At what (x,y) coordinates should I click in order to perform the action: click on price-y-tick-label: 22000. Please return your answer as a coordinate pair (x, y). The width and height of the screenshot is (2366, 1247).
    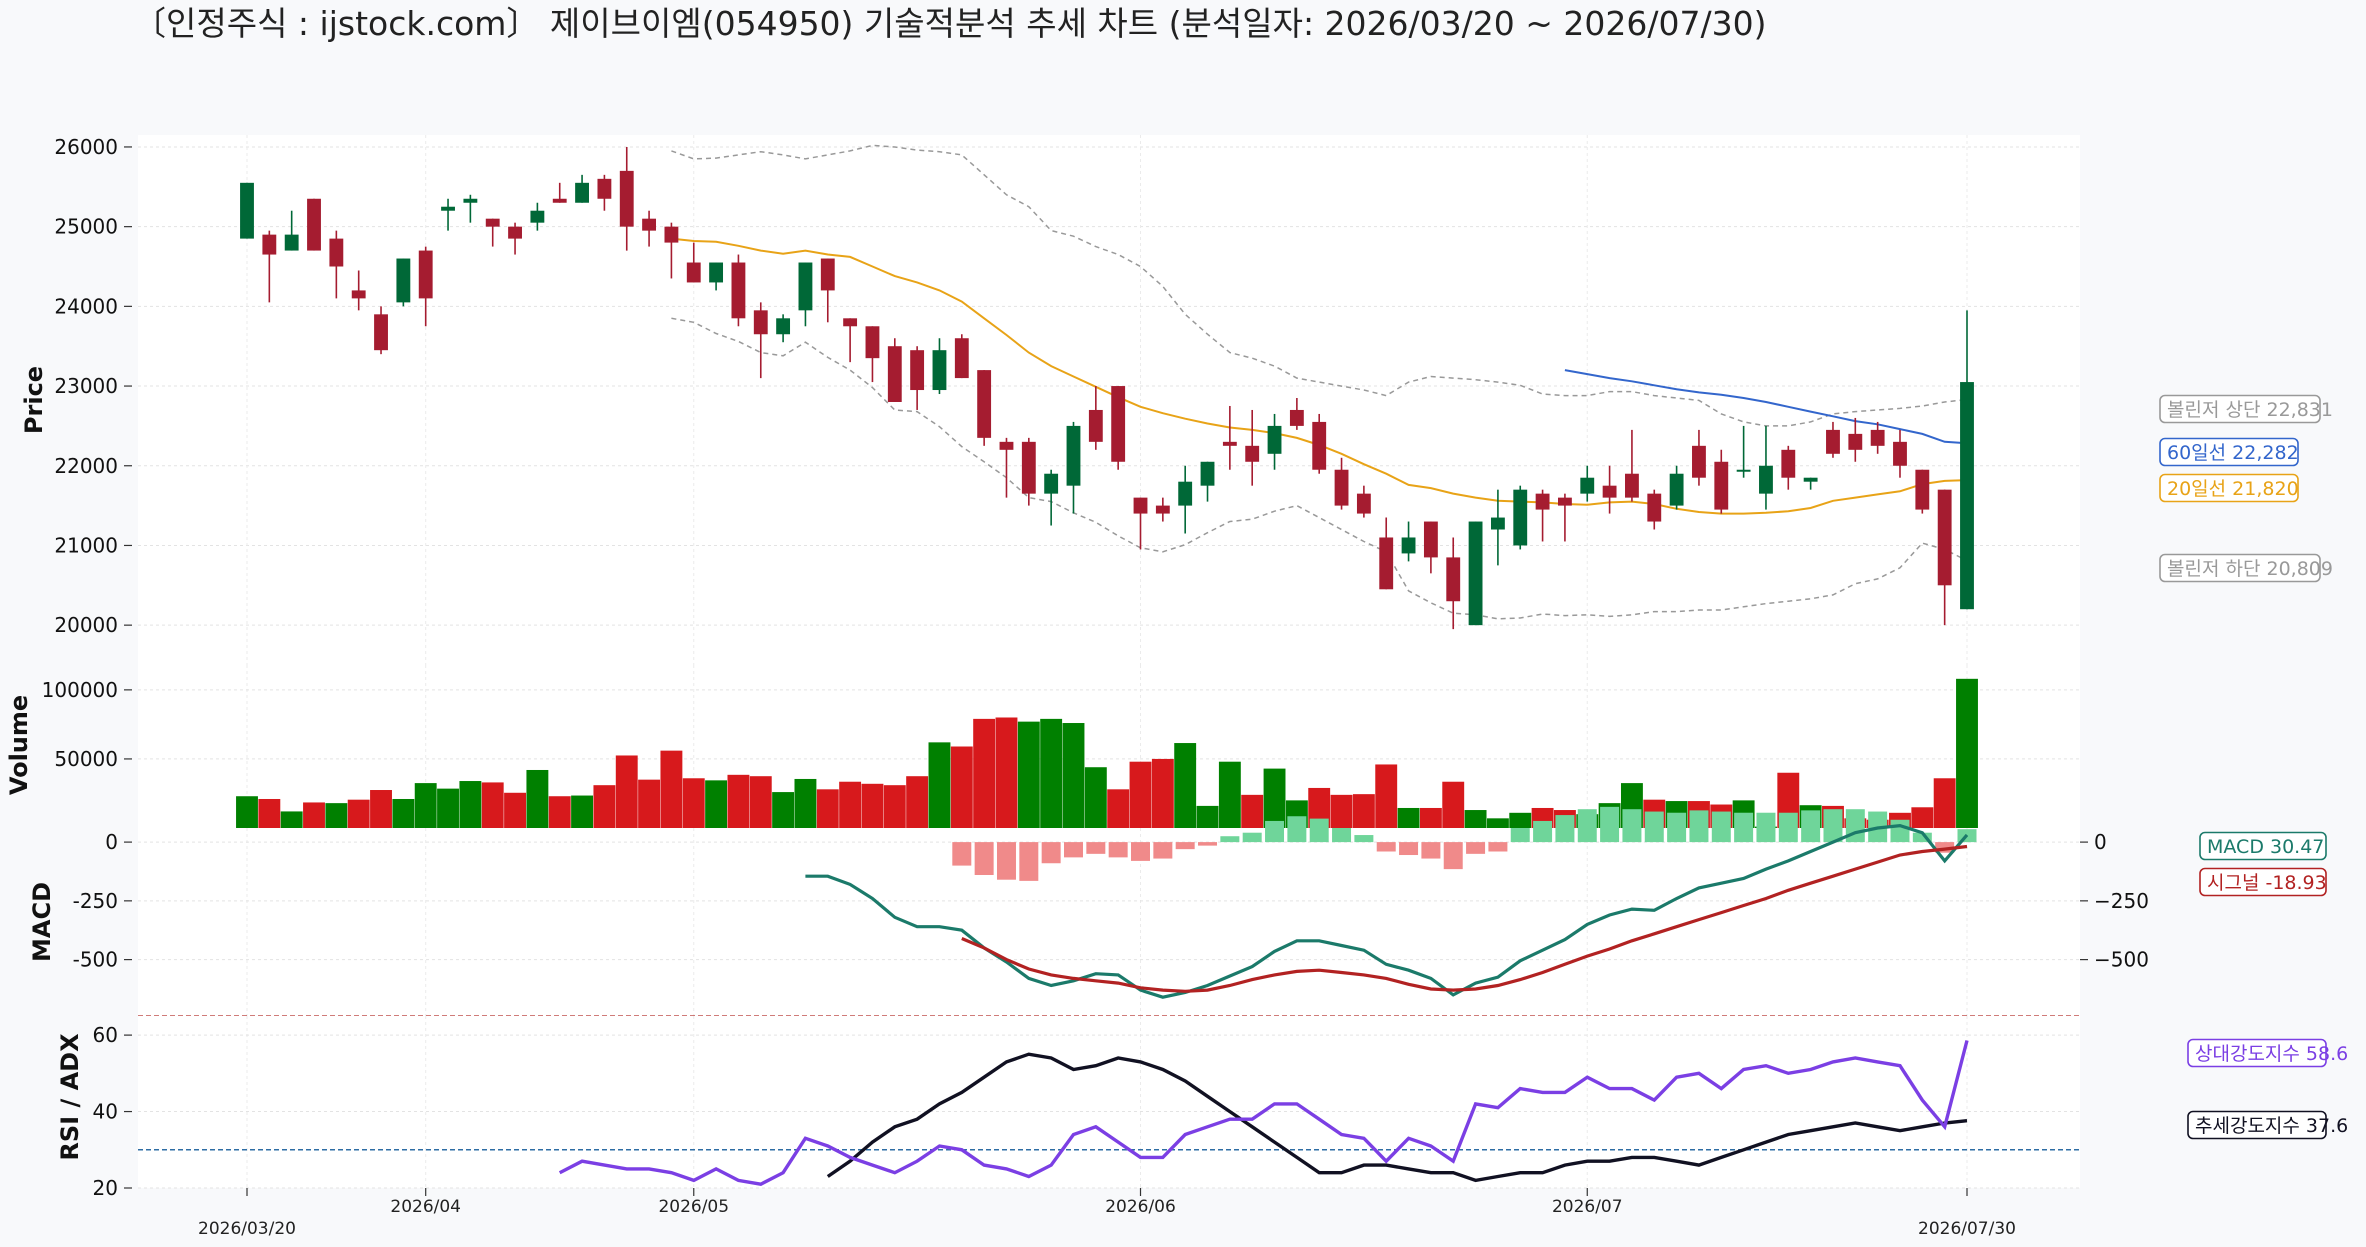
    Looking at the image, I should click on (86, 466).